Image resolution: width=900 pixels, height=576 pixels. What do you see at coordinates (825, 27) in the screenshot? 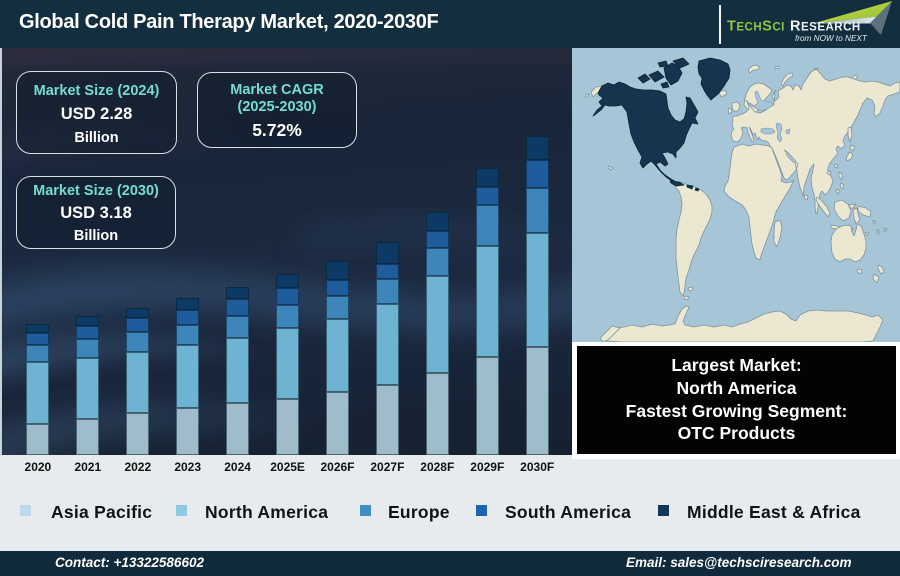
I see `svg-text: RESEARCH` at bounding box center [825, 27].